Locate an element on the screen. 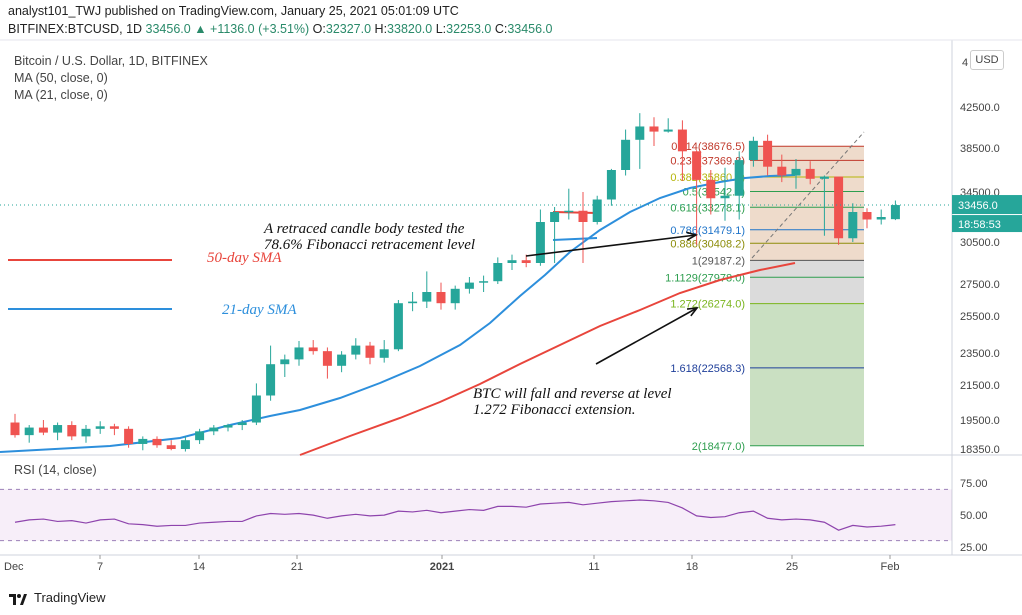 The height and width of the screenshot is (615, 1022). tradingview-logo: TradingView is located at coordinates (57, 598).